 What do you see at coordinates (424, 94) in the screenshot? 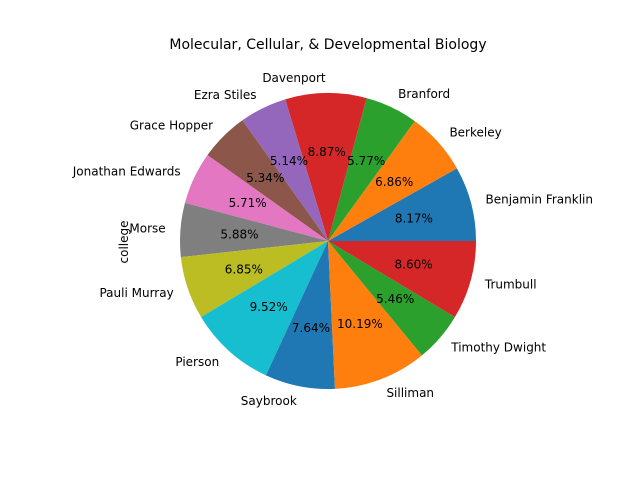
I see `category-label-branford: Branford` at bounding box center [424, 94].